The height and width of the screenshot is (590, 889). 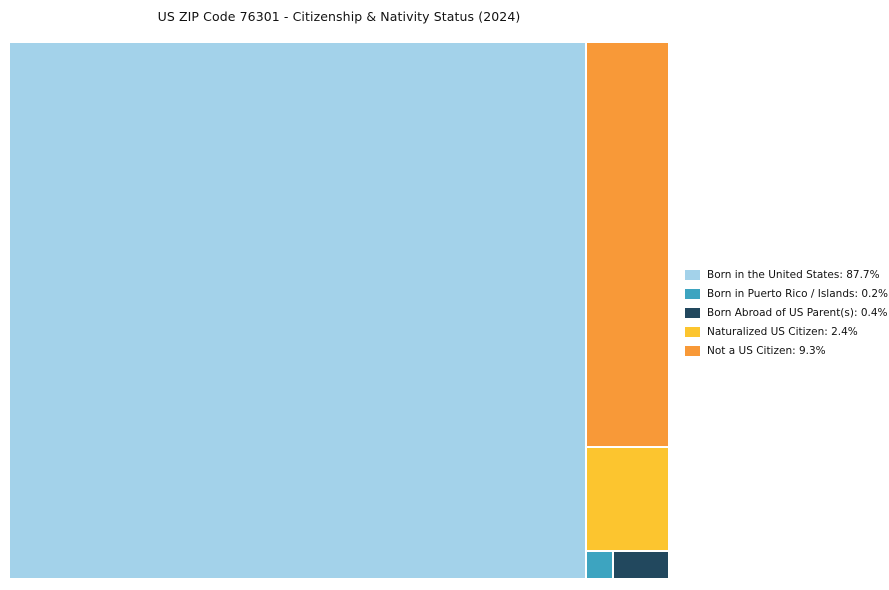 What do you see at coordinates (766, 350) in the screenshot?
I see `legend-label-not-citizen: Not a US Citizen: 9.3%` at bounding box center [766, 350].